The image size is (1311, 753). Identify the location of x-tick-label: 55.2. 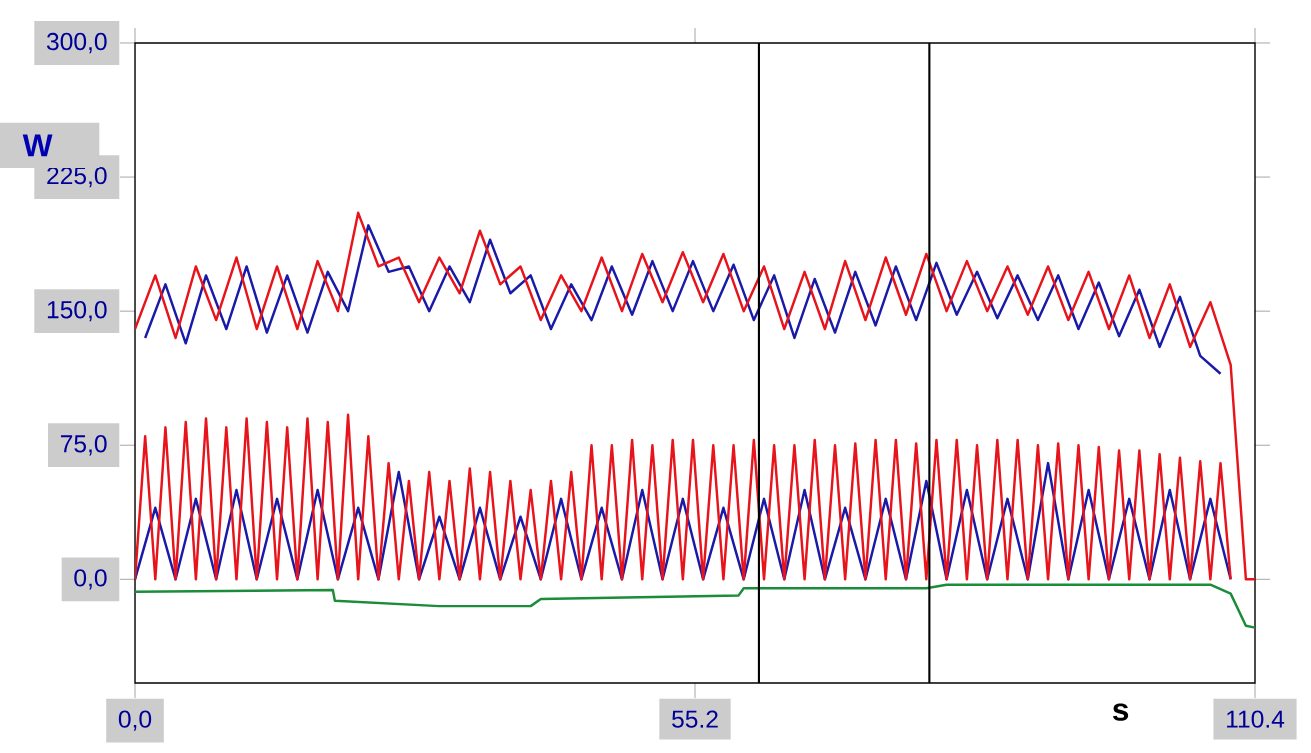
(695, 719).